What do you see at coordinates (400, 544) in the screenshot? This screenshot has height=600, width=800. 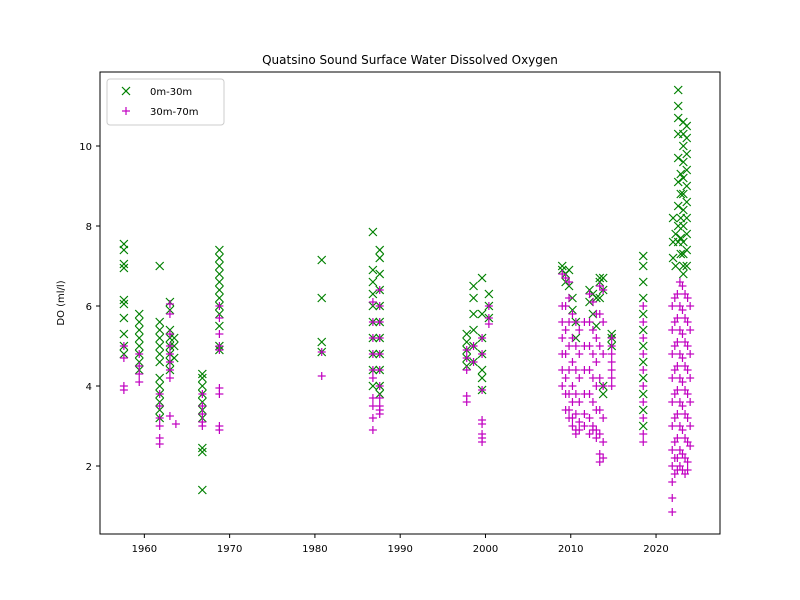 I see `x-axis: 1960 1970 1980 1990 2000 2010 2020` at bounding box center [400, 544].